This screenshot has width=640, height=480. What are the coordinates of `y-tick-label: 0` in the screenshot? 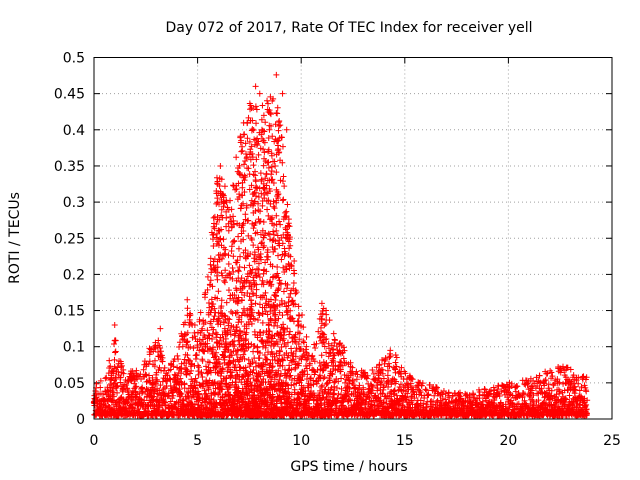 It's located at (80, 420).